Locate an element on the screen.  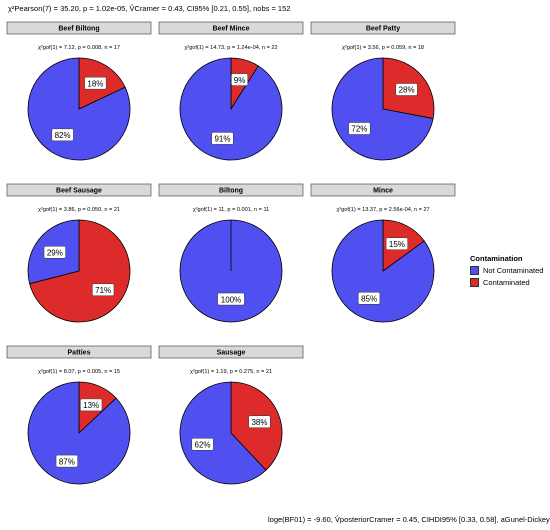
contaminated-label: 18% is located at coordinates (95, 83).